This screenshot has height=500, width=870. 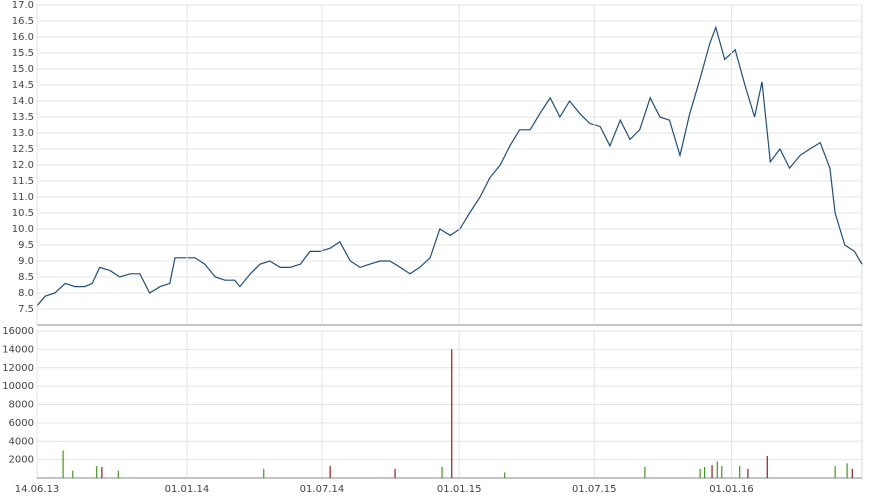 What do you see at coordinates (23, 5) in the screenshot?
I see `y-tick-label: 17.0` at bounding box center [23, 5].